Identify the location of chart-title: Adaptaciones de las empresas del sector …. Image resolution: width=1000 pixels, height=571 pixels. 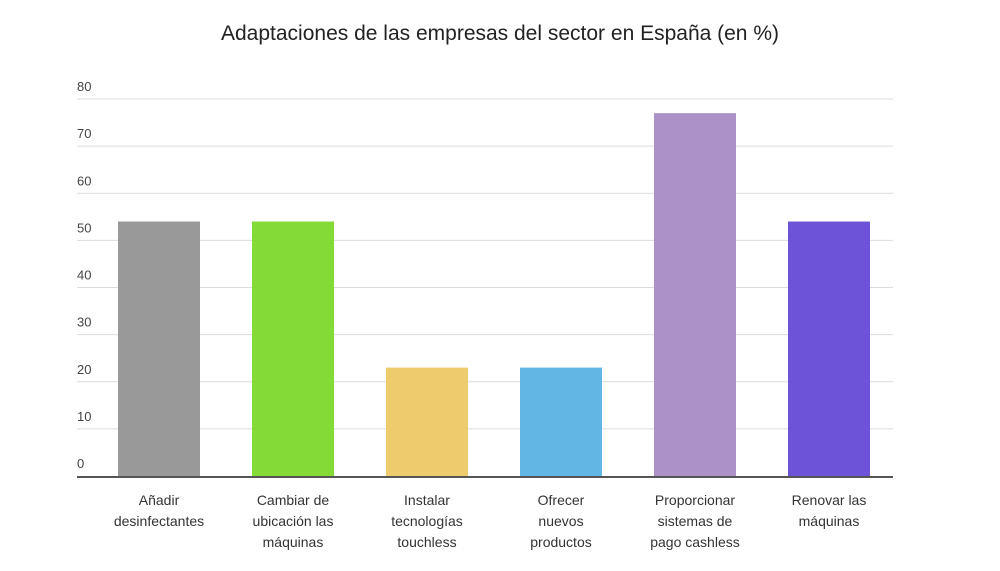
(500, 33).